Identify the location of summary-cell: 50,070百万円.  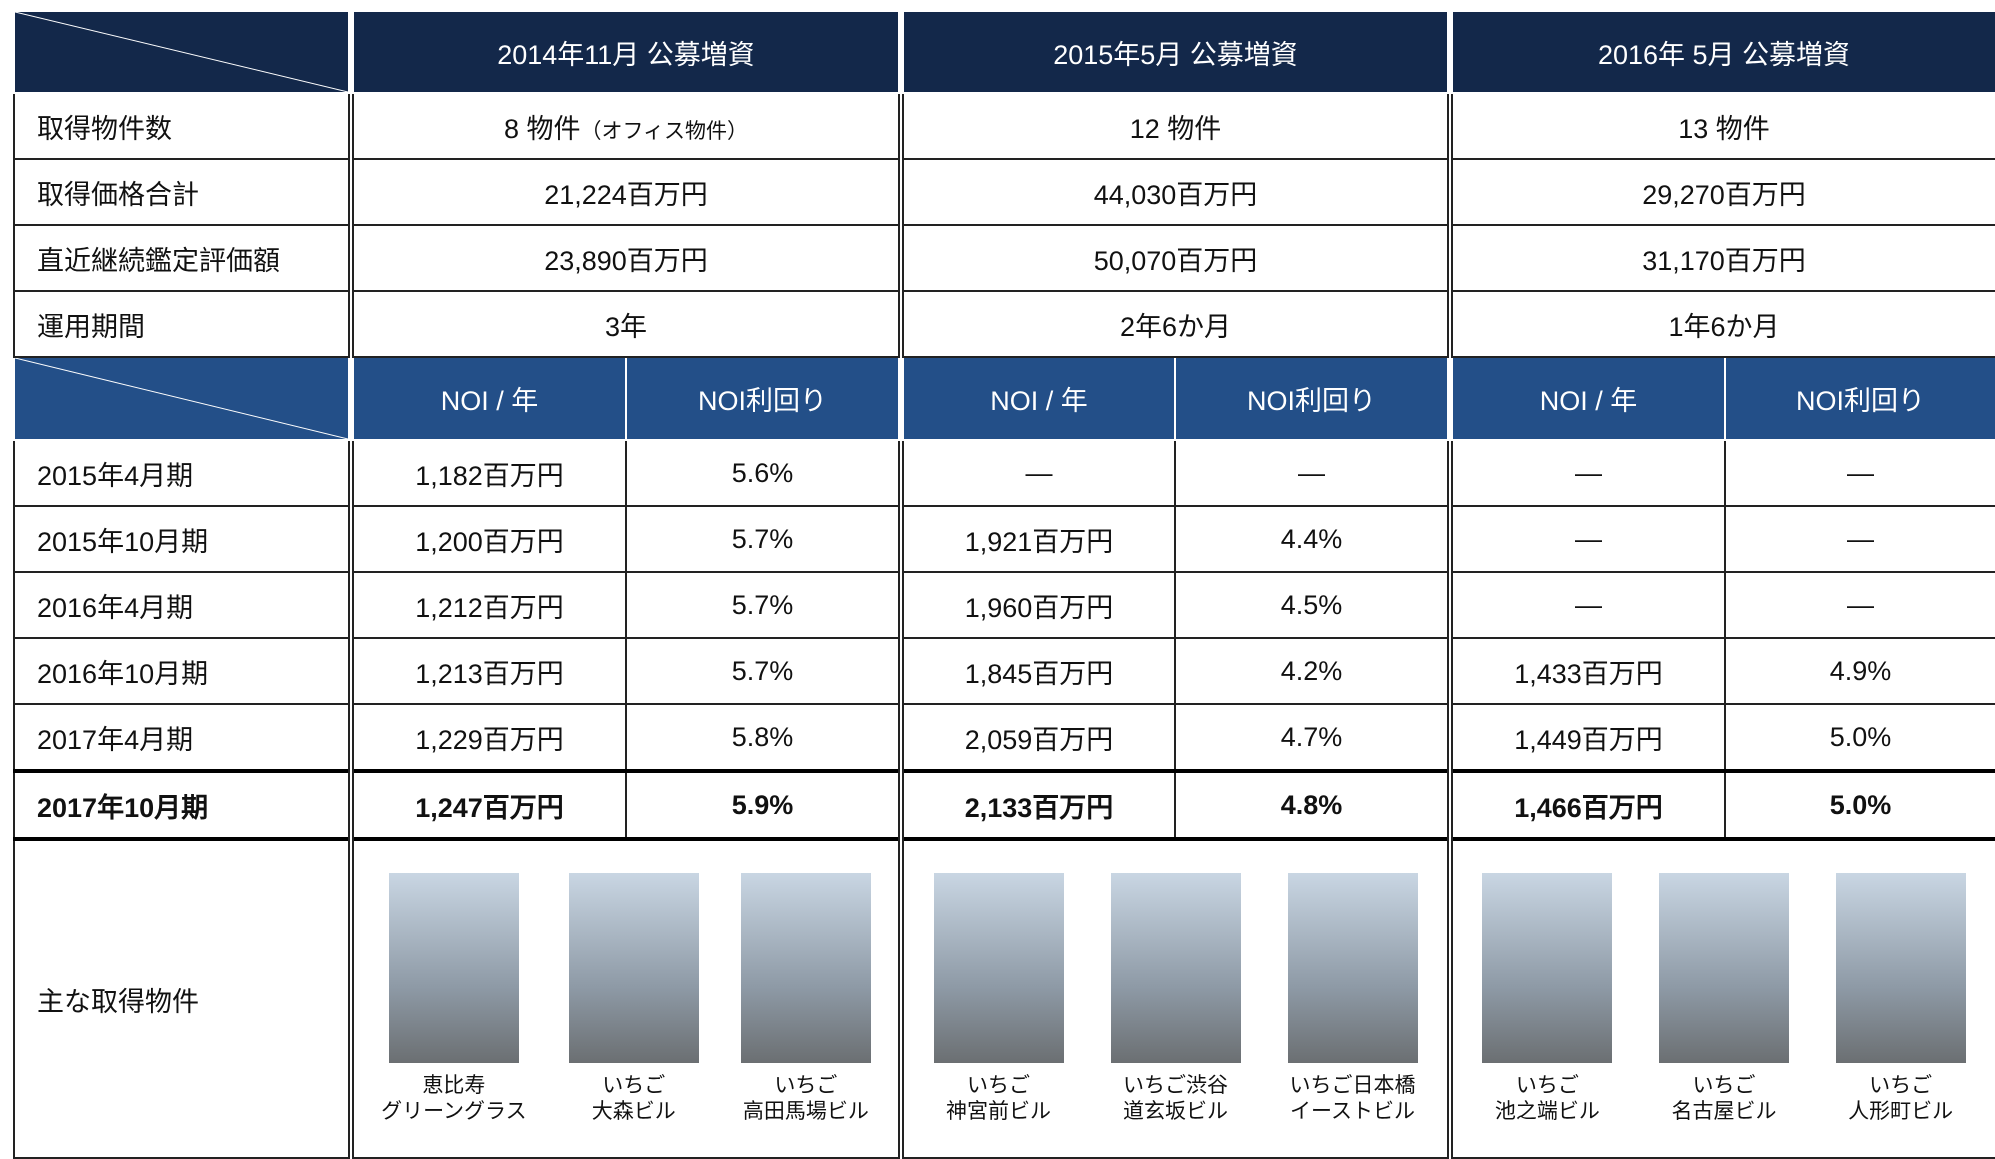
(1175, 258).